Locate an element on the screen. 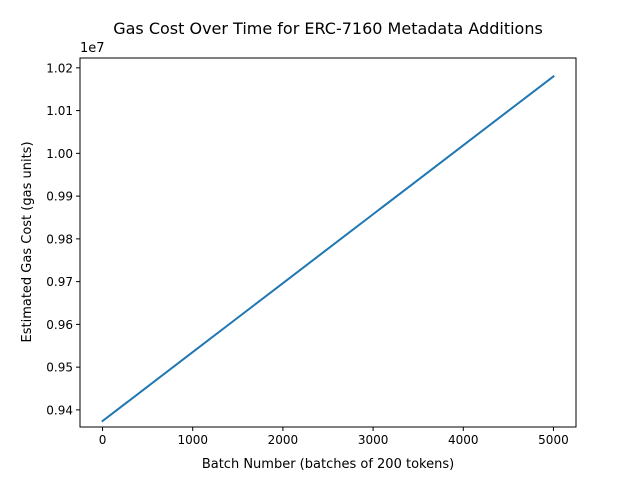 The image size is (640, 480). y-tick-label: 0.94 is located at coordinates (59, 410).